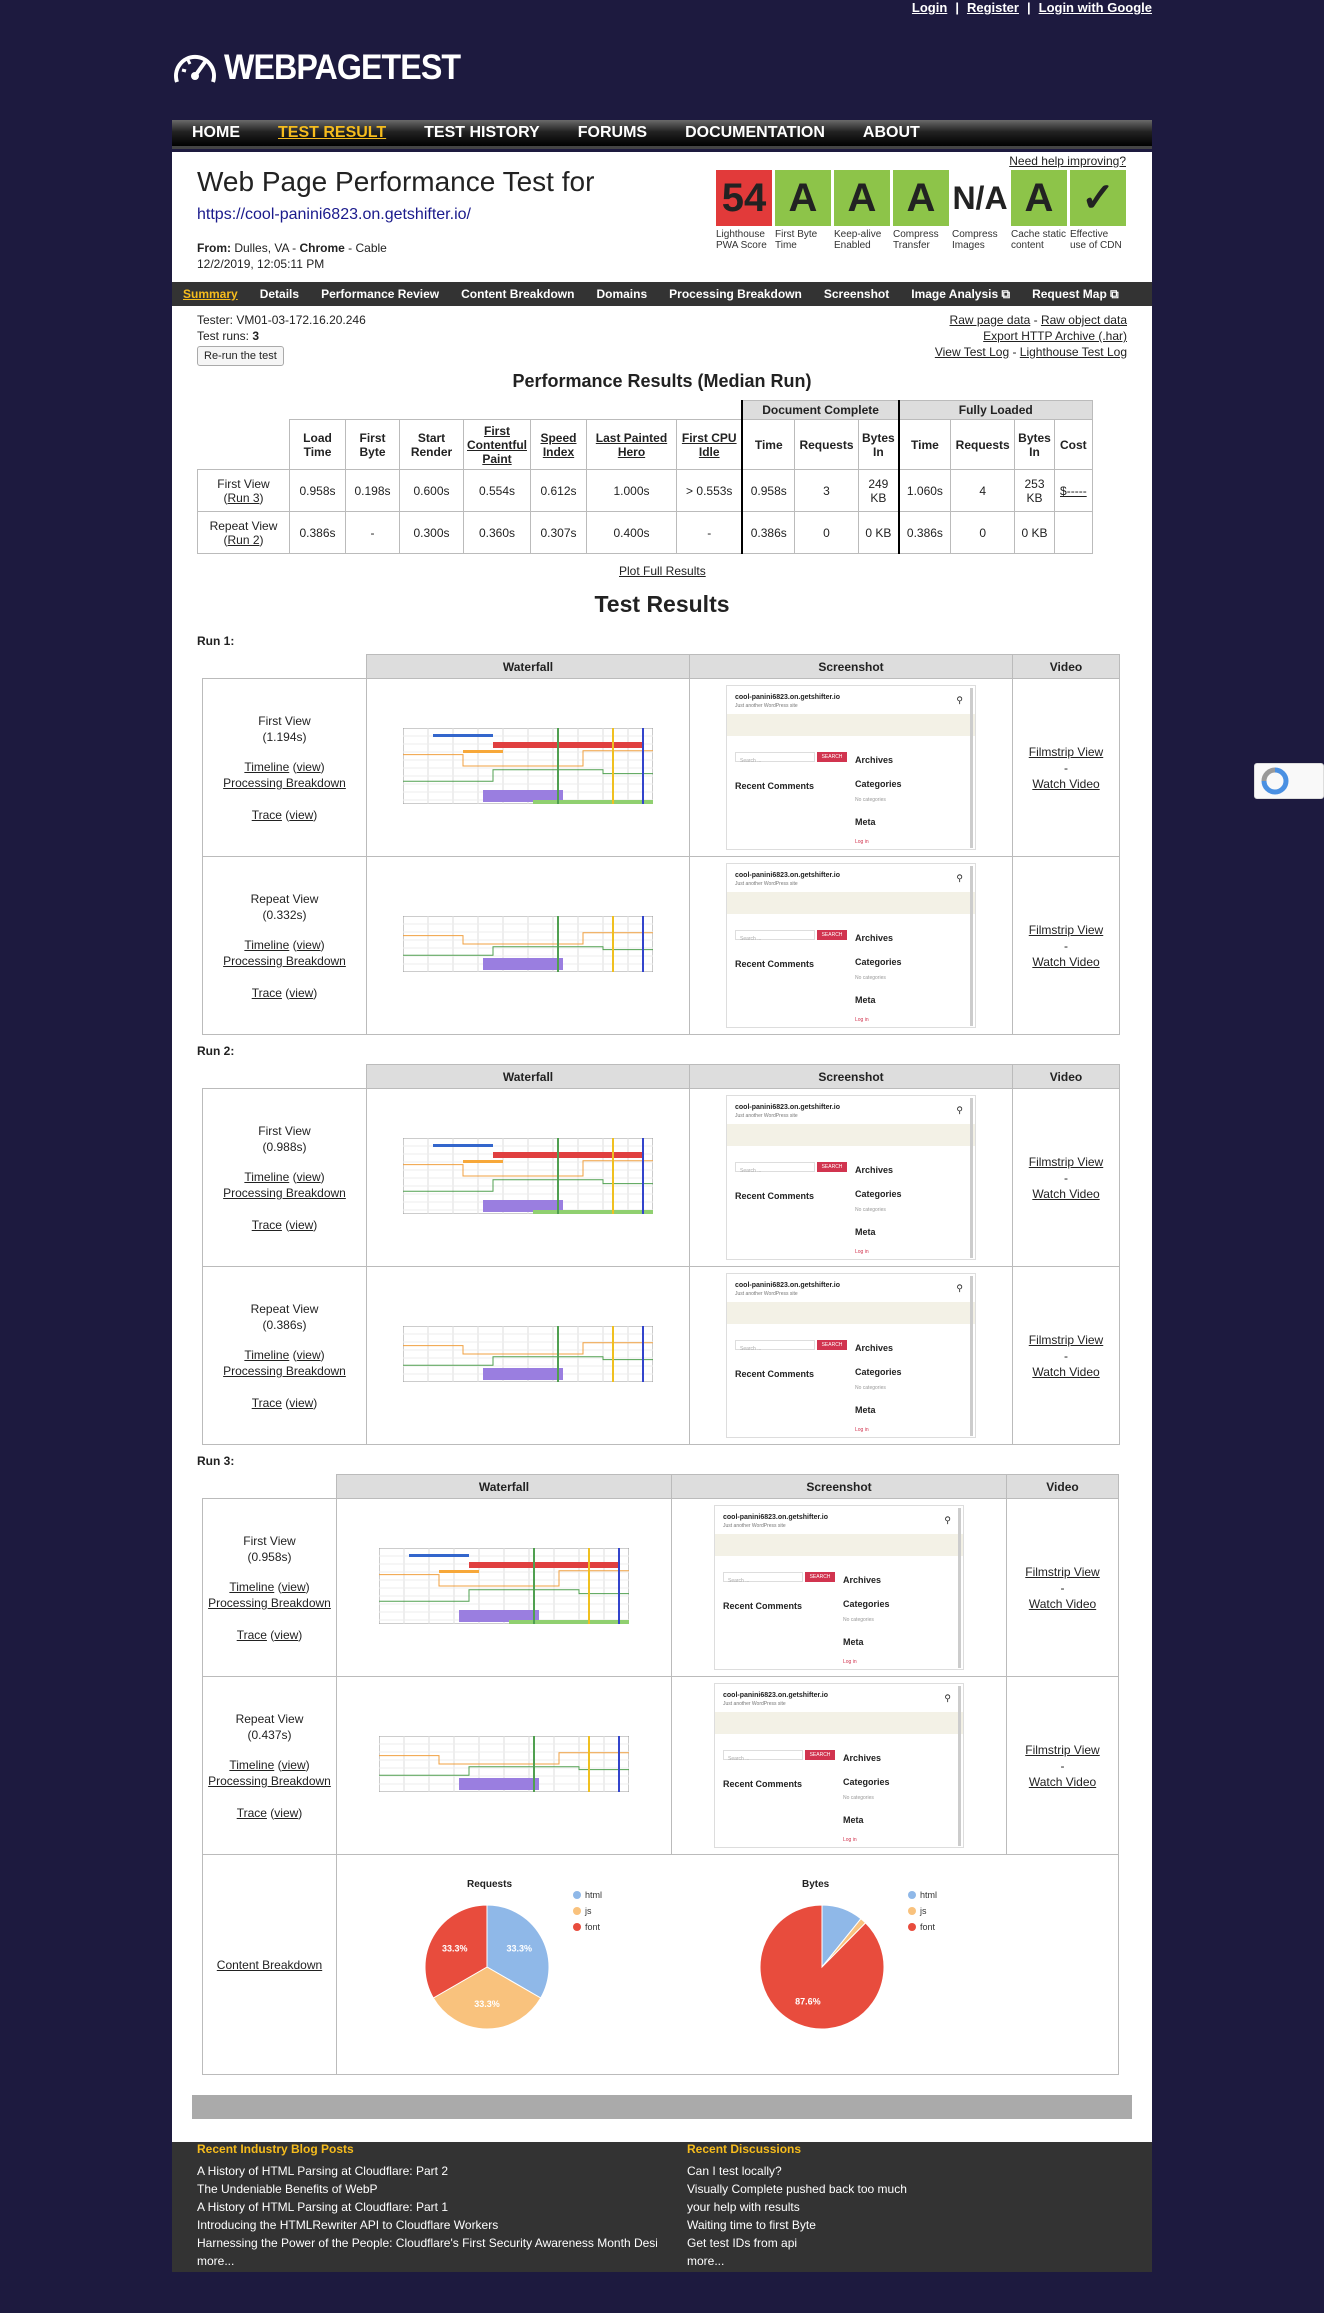 The height and width of the screenshot is (2313, 1324). Describe the element at coordinates (891, 132) in the screenshot. I see `nav-about: ABOUT` at that location.